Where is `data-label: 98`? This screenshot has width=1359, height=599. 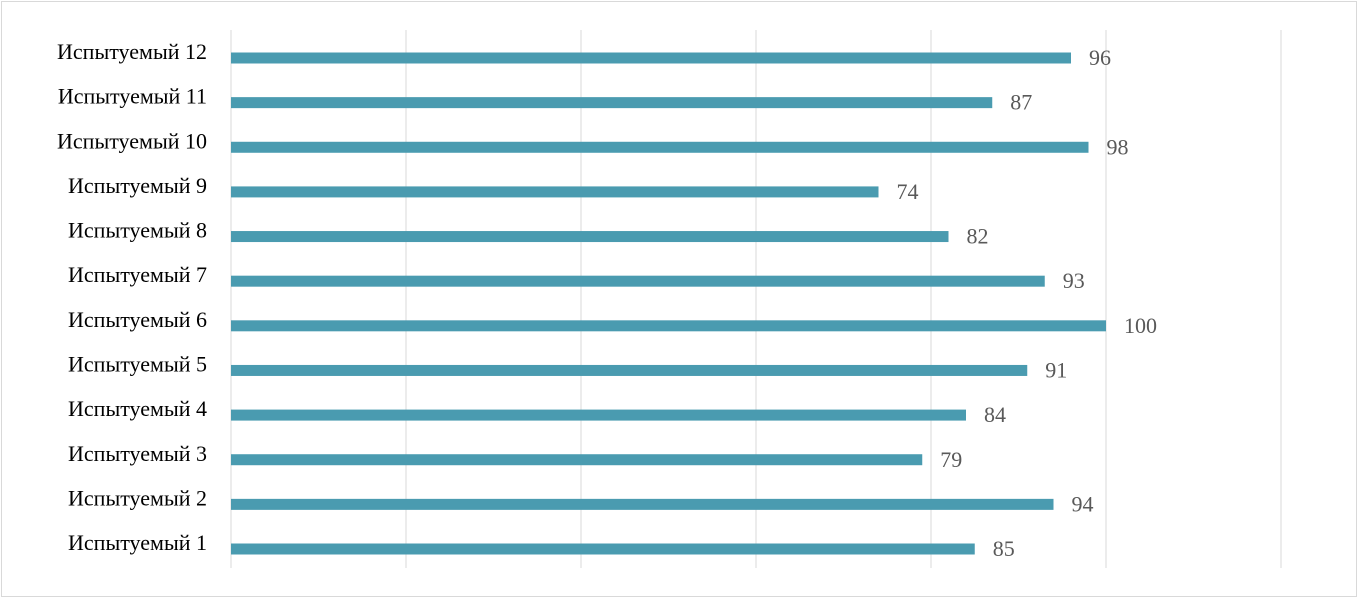 data-label: 98 is located at coordinates (1118, 146).